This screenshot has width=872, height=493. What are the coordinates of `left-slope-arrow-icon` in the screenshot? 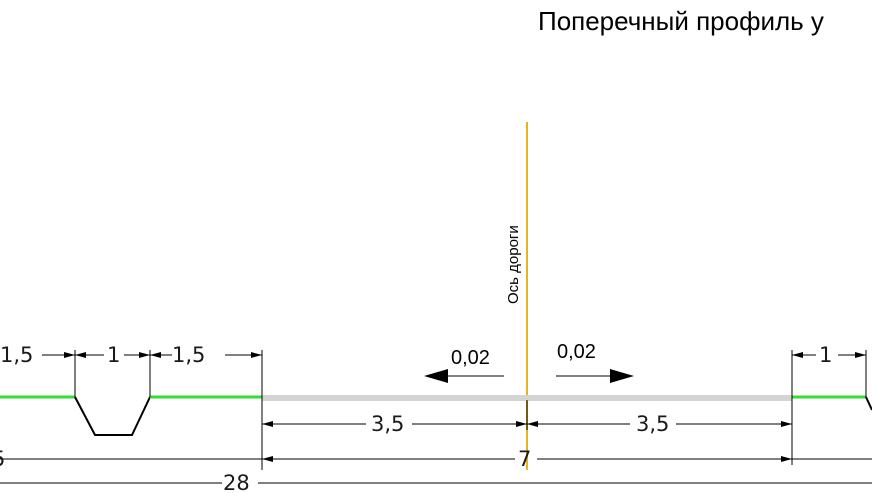 It's located at (436, 376).